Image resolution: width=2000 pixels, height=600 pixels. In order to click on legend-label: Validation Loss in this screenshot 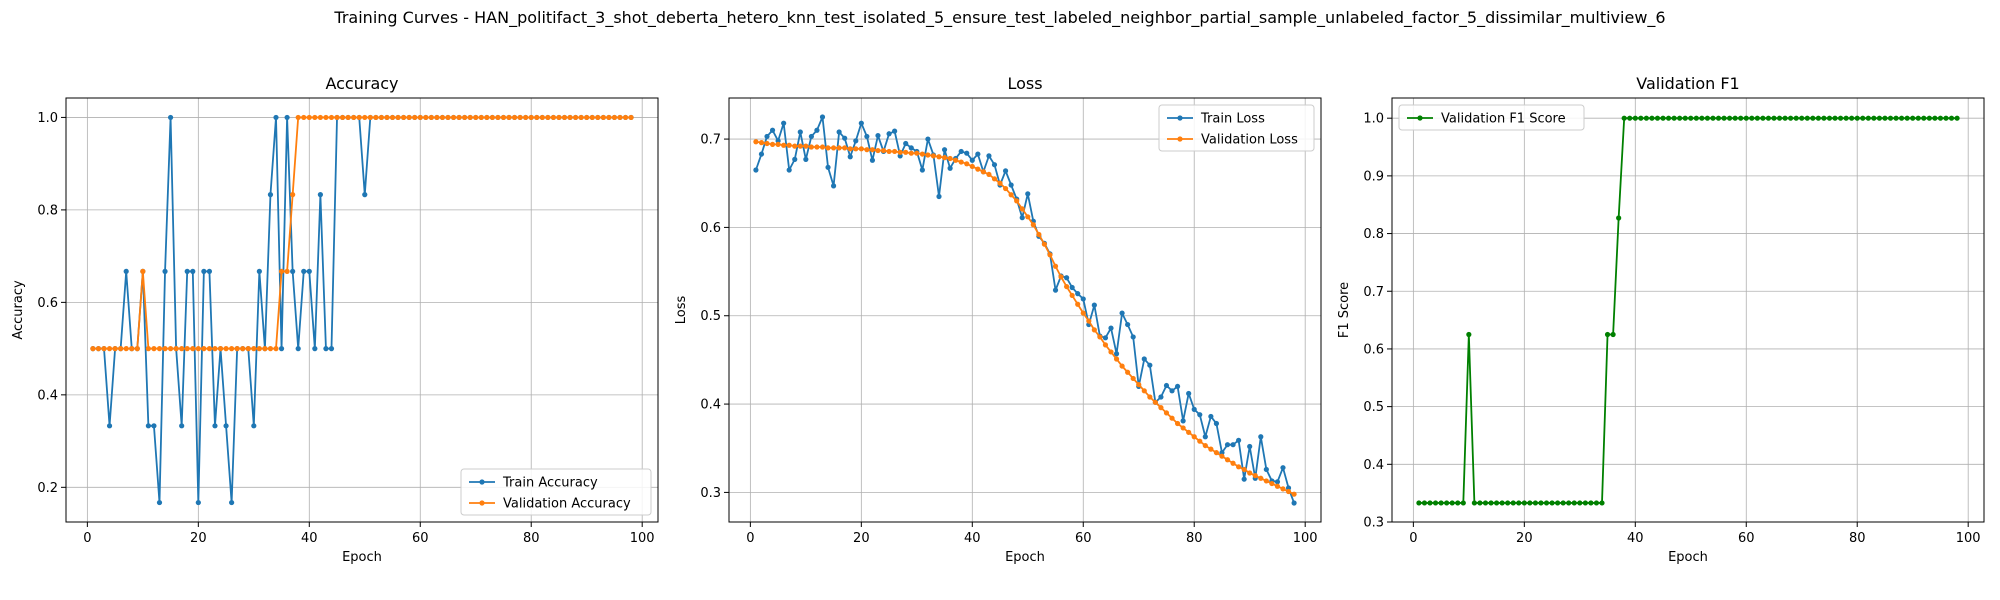, I will do `click(1249, 140)`.